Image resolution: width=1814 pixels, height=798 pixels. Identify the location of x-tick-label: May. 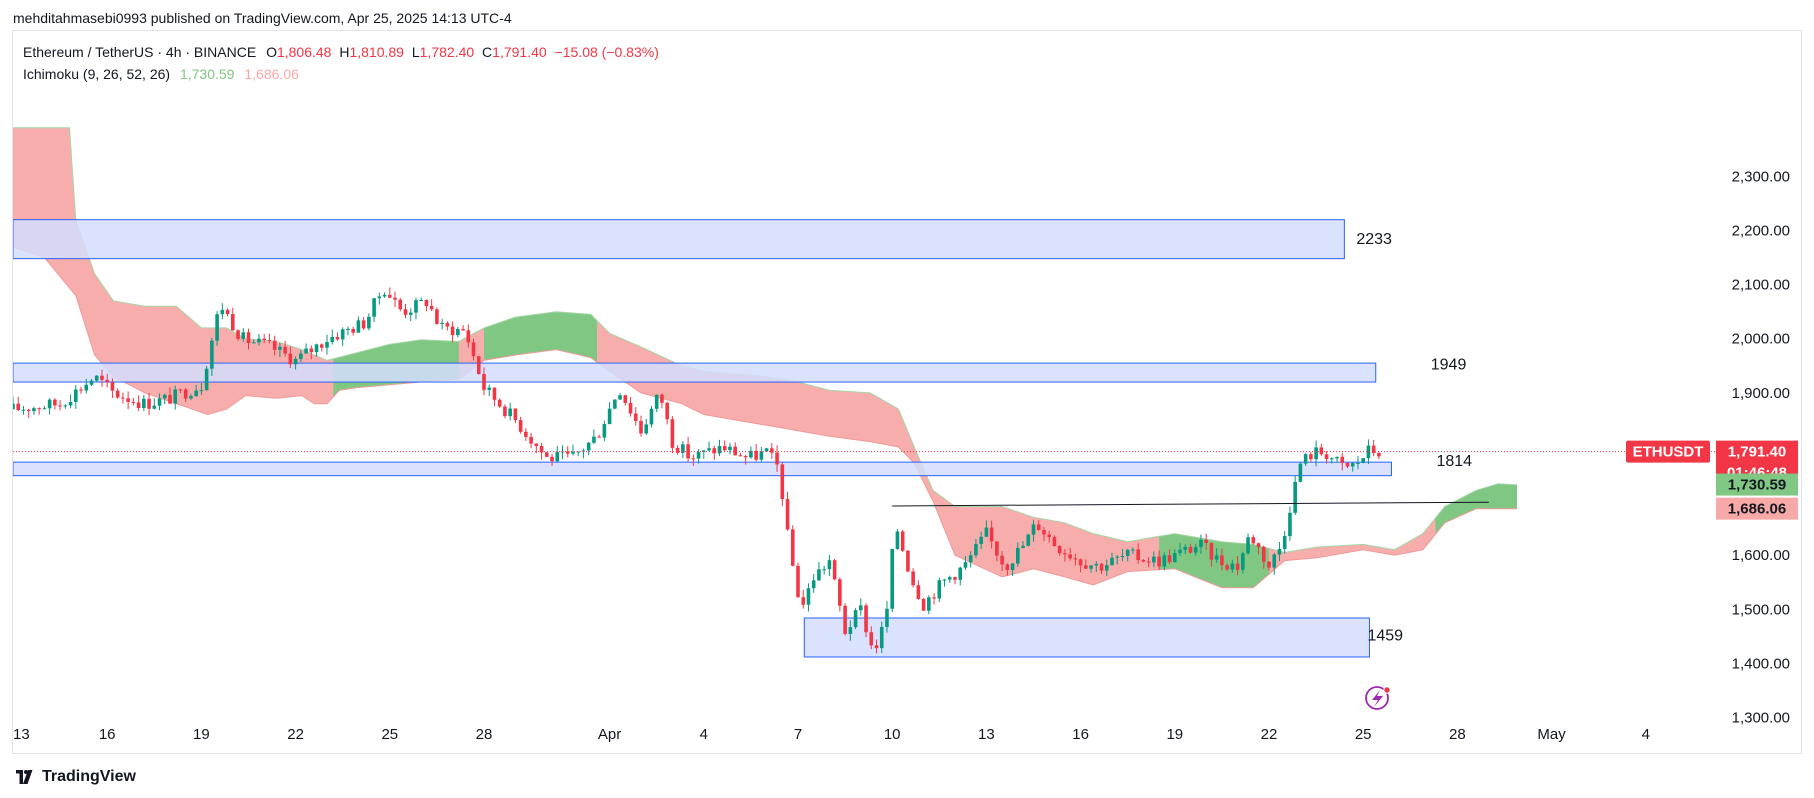
(1551, 734).